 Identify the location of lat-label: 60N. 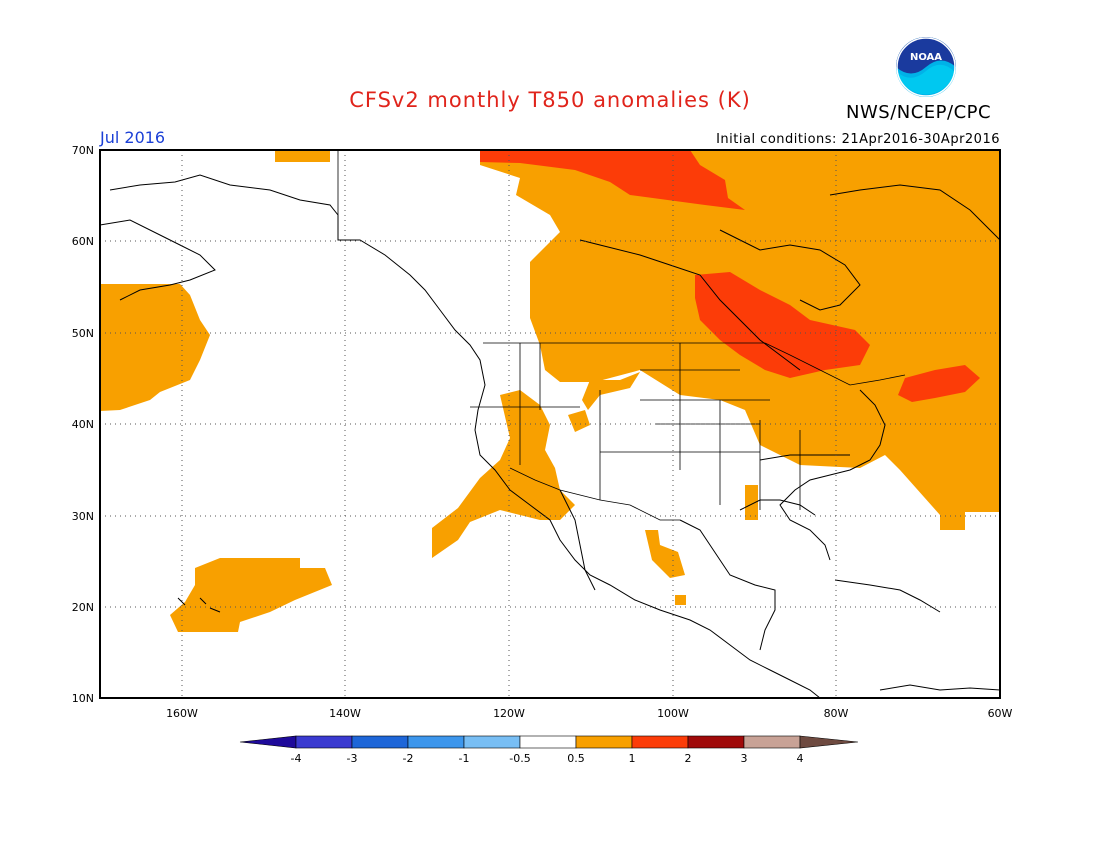
(83, 241).